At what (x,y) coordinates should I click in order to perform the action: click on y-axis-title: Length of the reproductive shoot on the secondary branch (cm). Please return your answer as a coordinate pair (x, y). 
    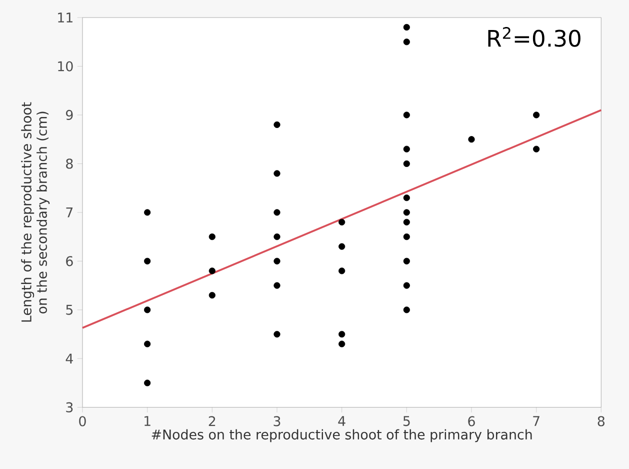
    Looking at the image, I should click on (35, 212).